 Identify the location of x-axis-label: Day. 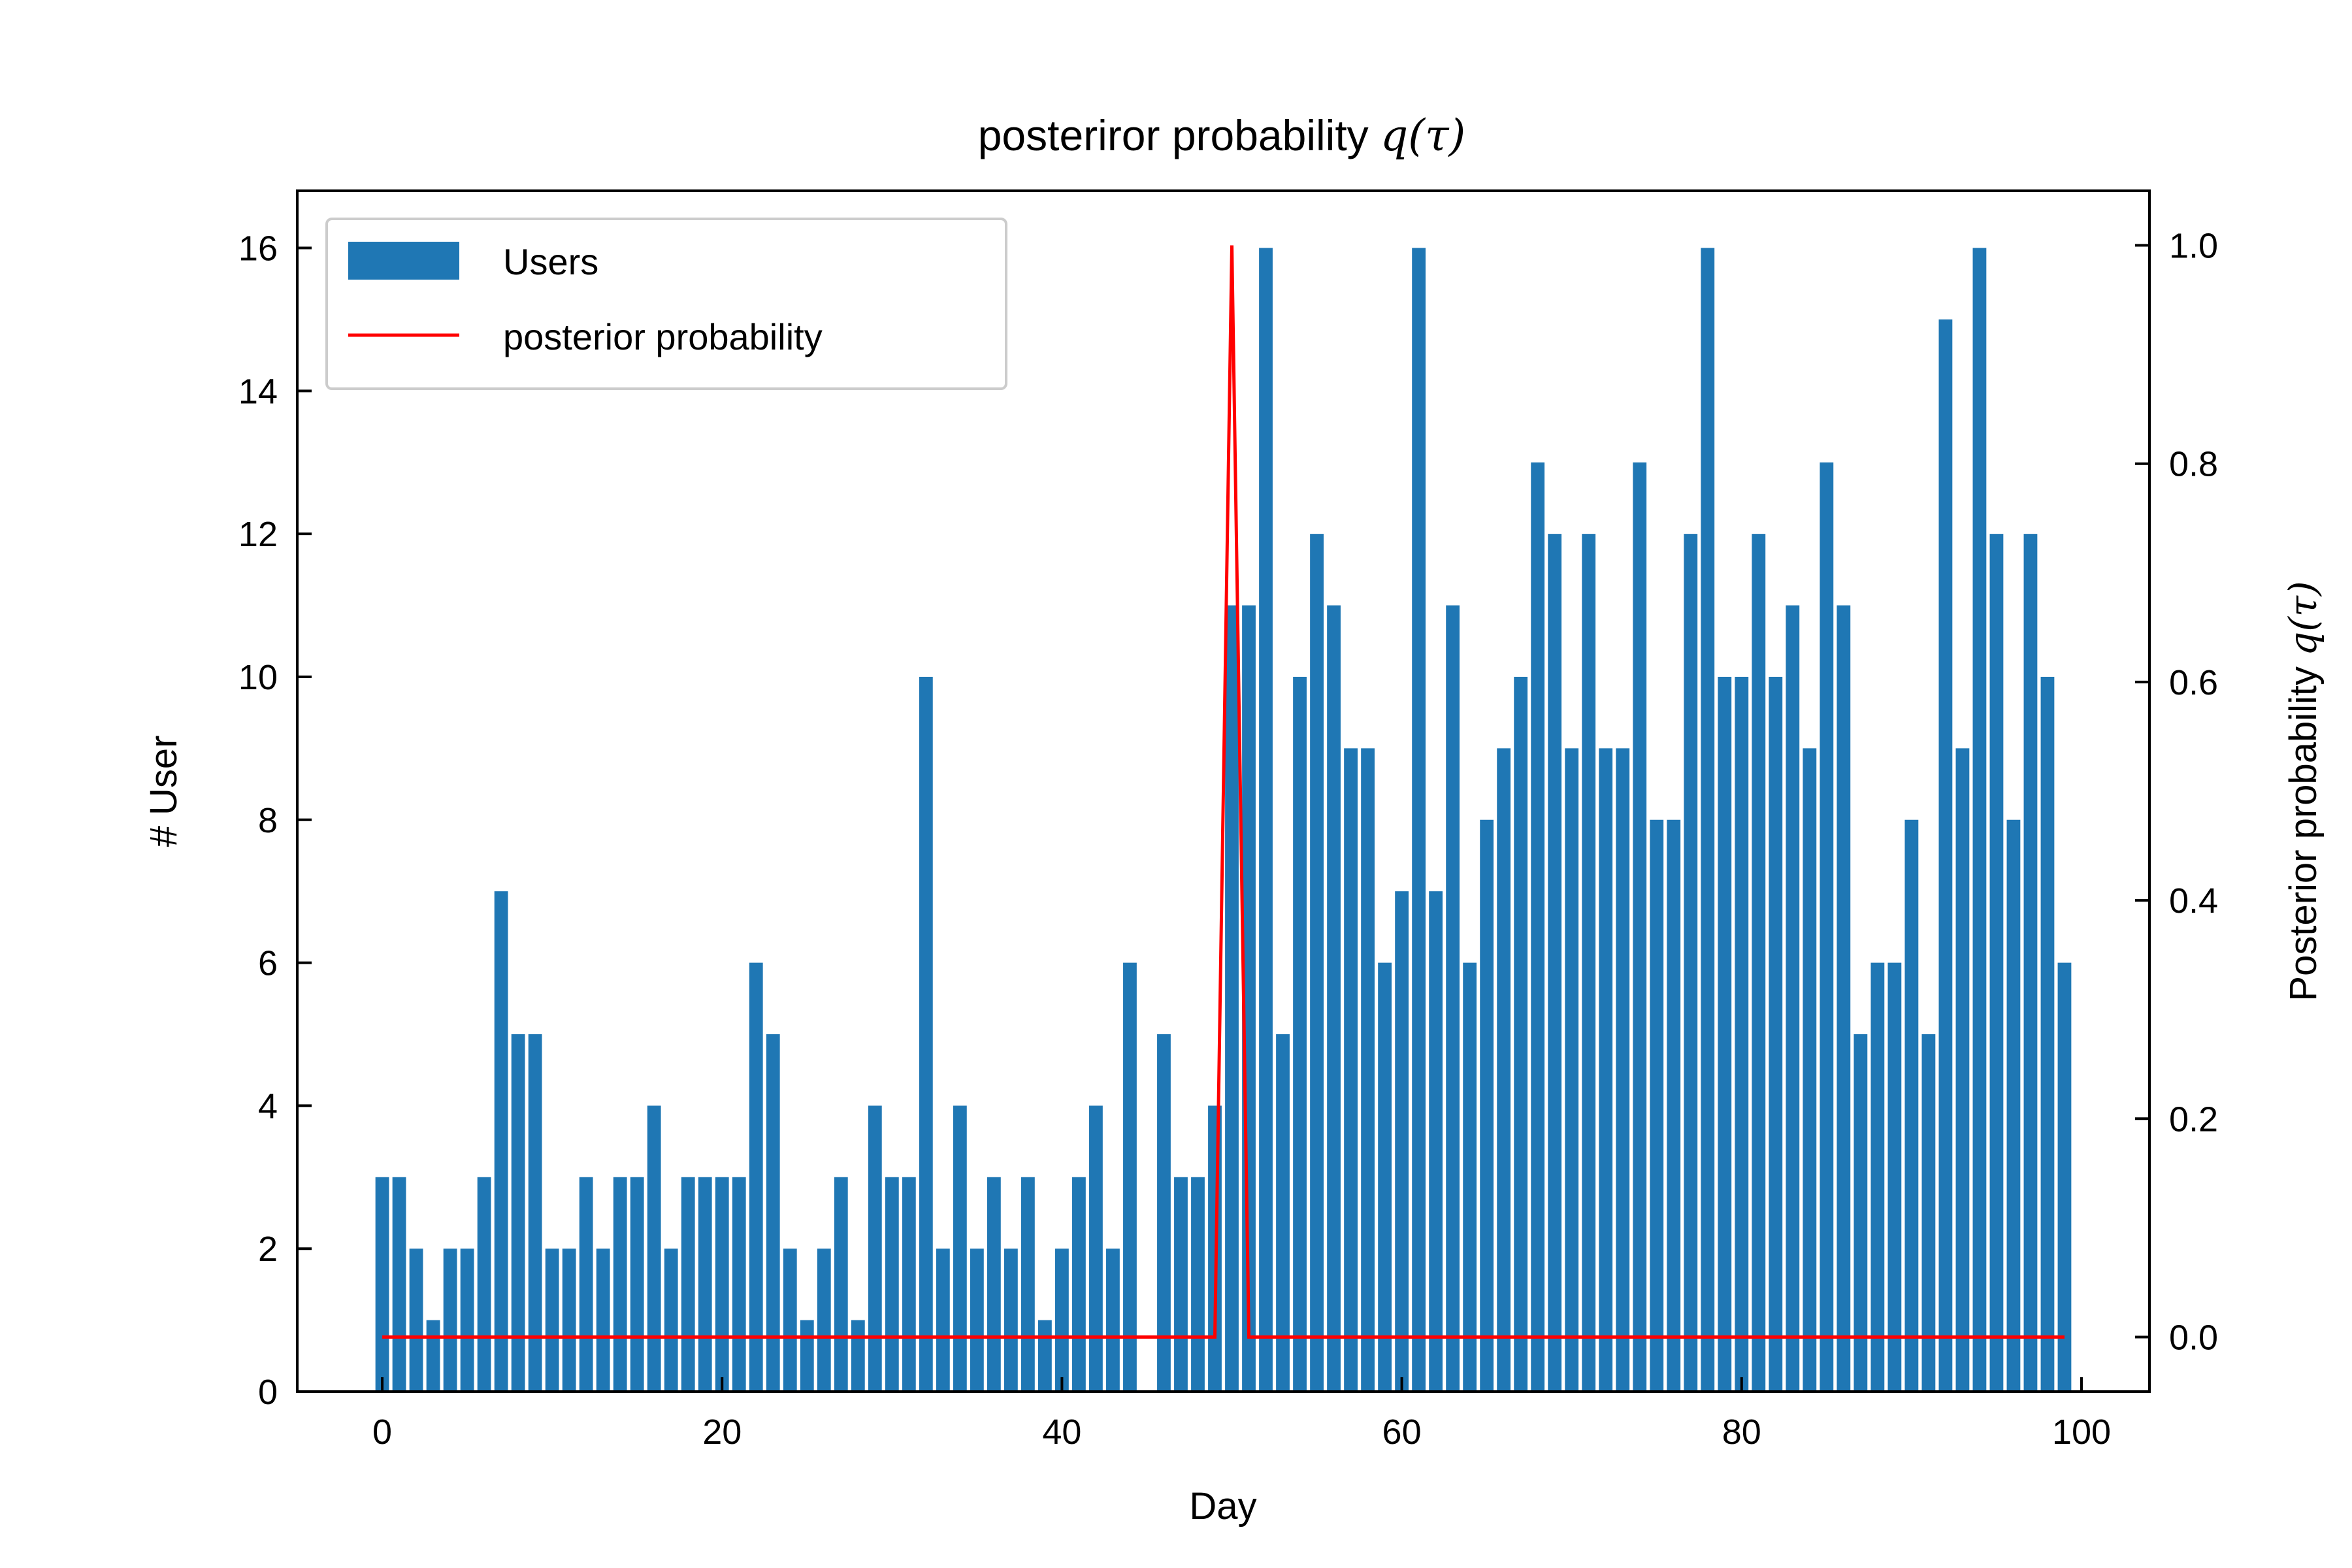
(1222, 1506).